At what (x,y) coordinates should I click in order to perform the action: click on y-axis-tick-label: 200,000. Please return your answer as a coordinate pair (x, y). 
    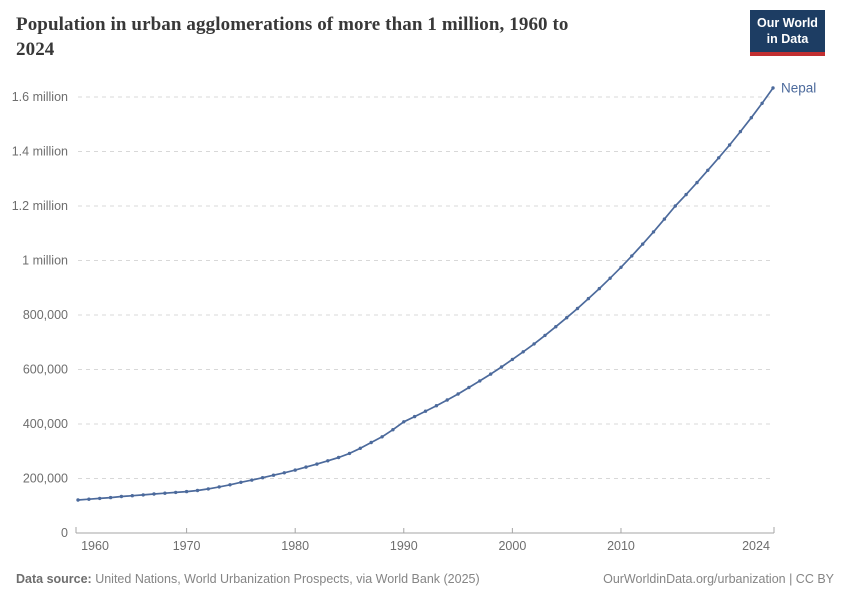
    Looking at the image, I should click on (45, 479).